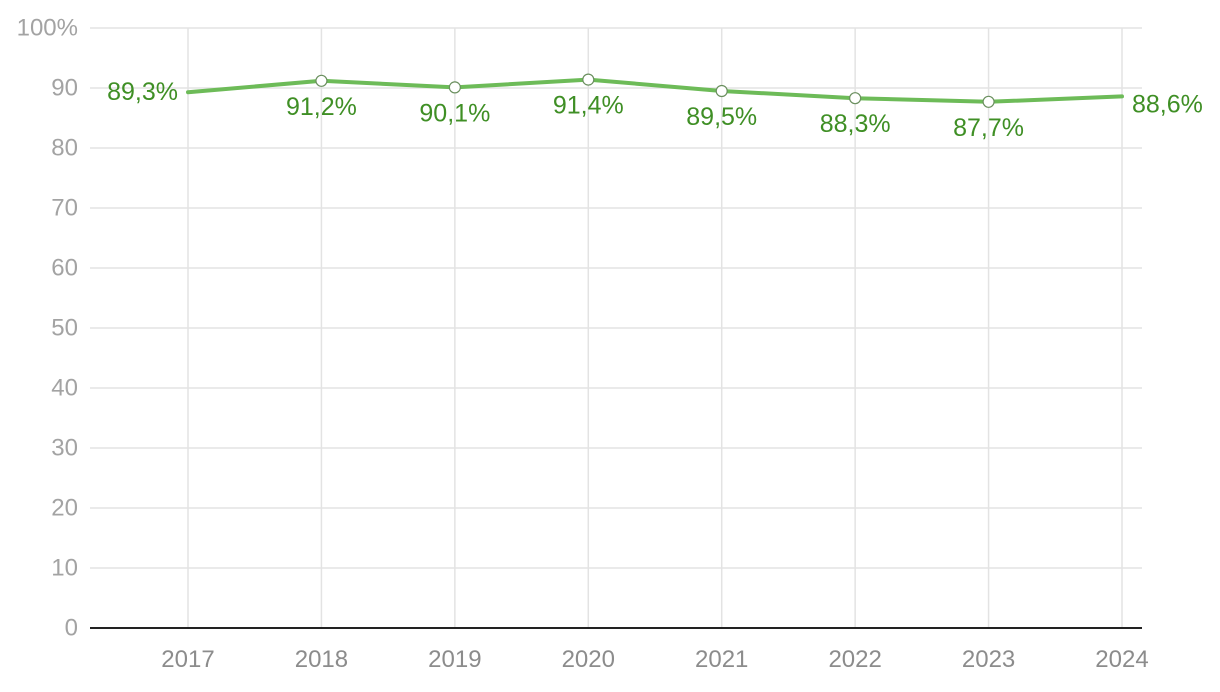  What do you see at coordinates (988, 128) in the screenshot?
I see `data-label: 87,7%` at bounding box center [988, 128].